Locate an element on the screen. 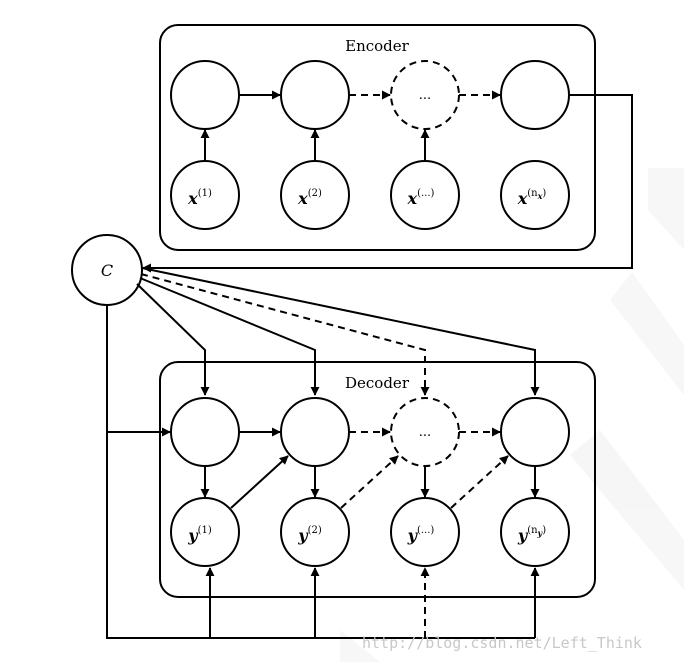 The image size is (684, 662). ctx-to-dec-last is located at coordinates (340, 331).